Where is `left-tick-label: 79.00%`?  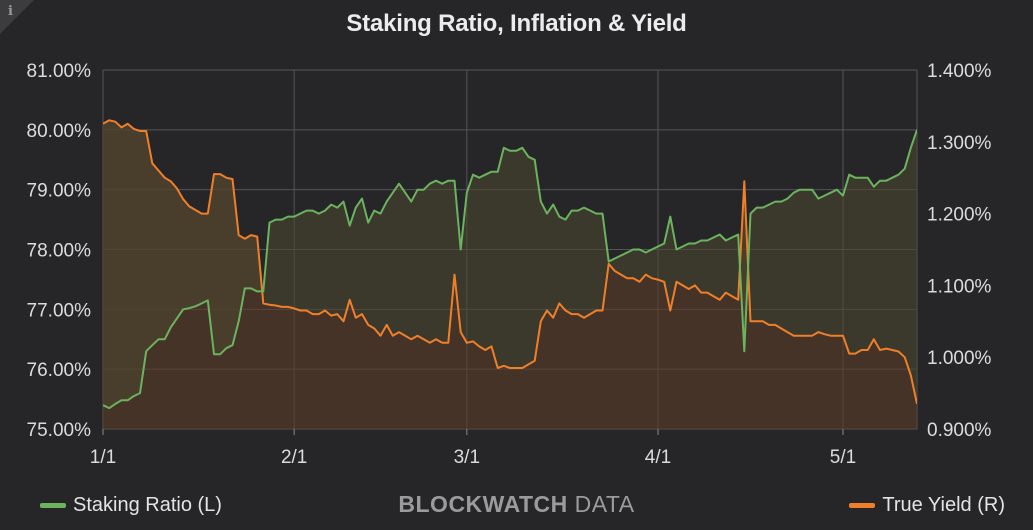 left-tick-label: 79.00% is located at coordinates (59, 191).